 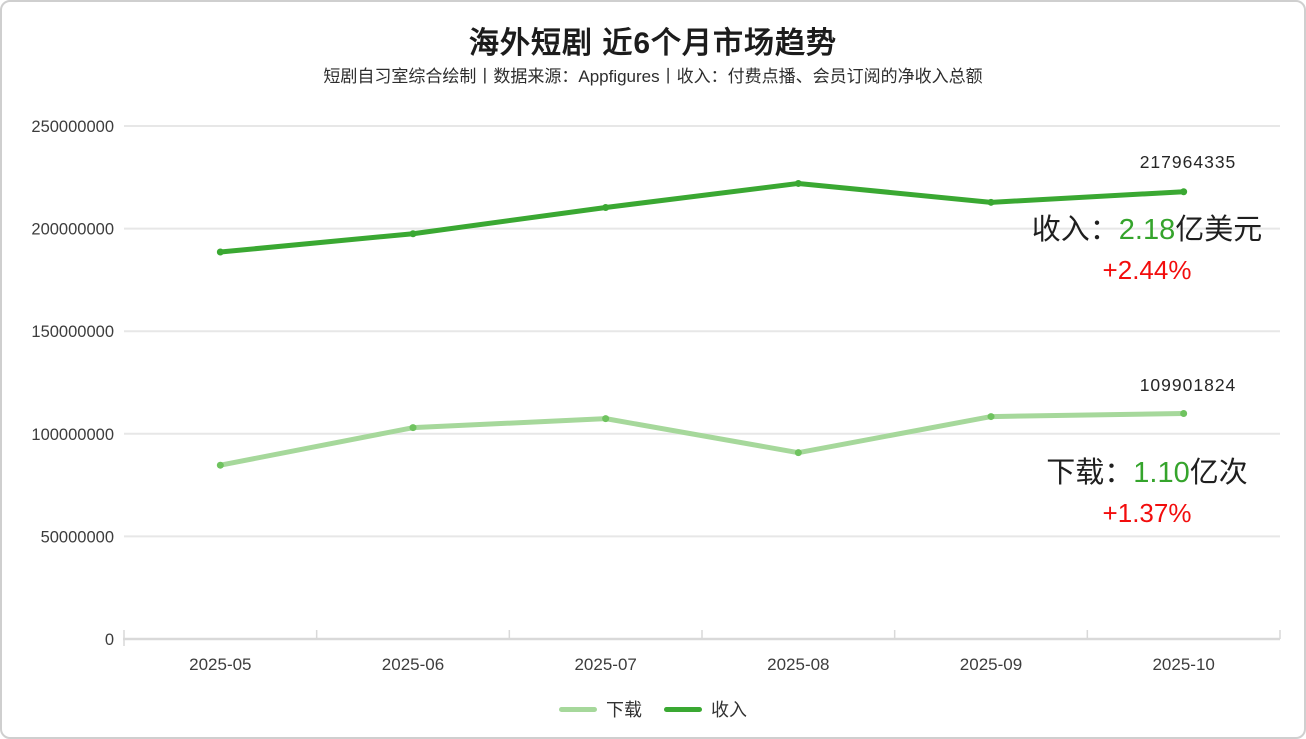 I want to click on downloads-callout: 下载：1.10亿次 +1.37%, so click(x=1125, y=491).